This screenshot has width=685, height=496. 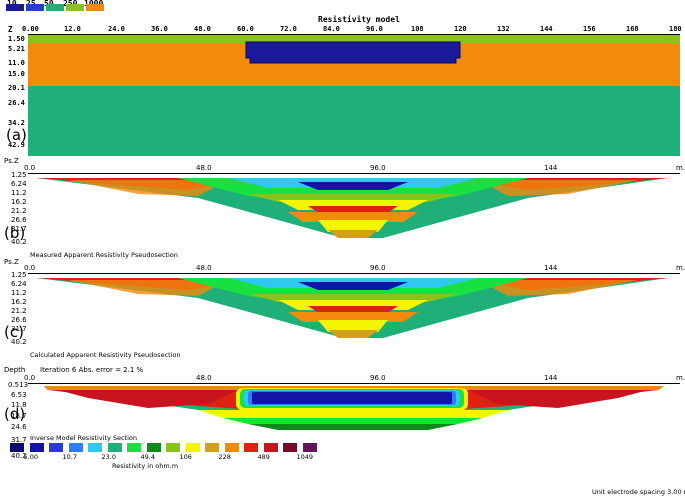 I want to click on panel-b-pseudosection, so click(x=352, y=208).